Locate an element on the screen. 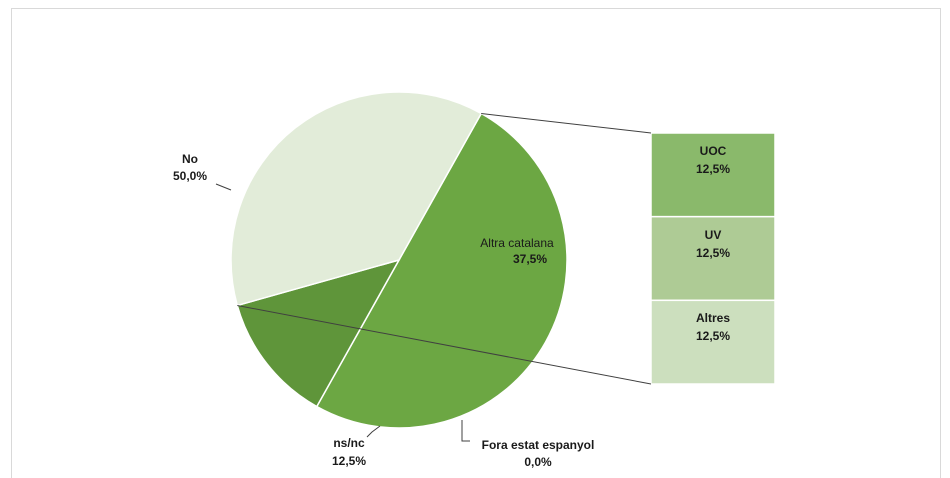  label-altres-name: Altres is located at coordinates (713, 318).